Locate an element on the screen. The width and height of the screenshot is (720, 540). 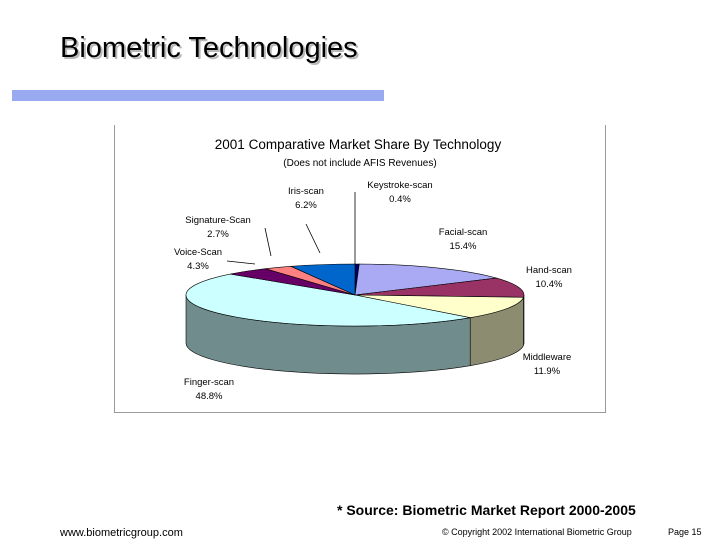
slice-value-iris-scan: 6.2% is located at coordinates (306, 205).